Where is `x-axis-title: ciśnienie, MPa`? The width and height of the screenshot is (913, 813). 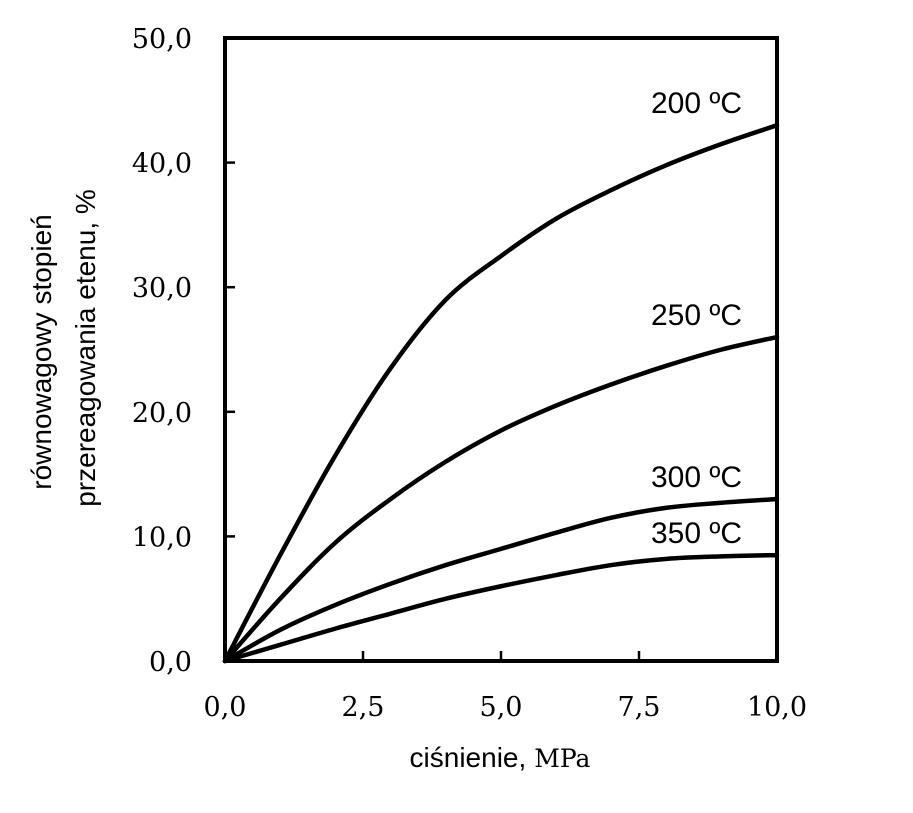 x-axis-title: ciśnienie, MPa is located at coordinates (500, 757).